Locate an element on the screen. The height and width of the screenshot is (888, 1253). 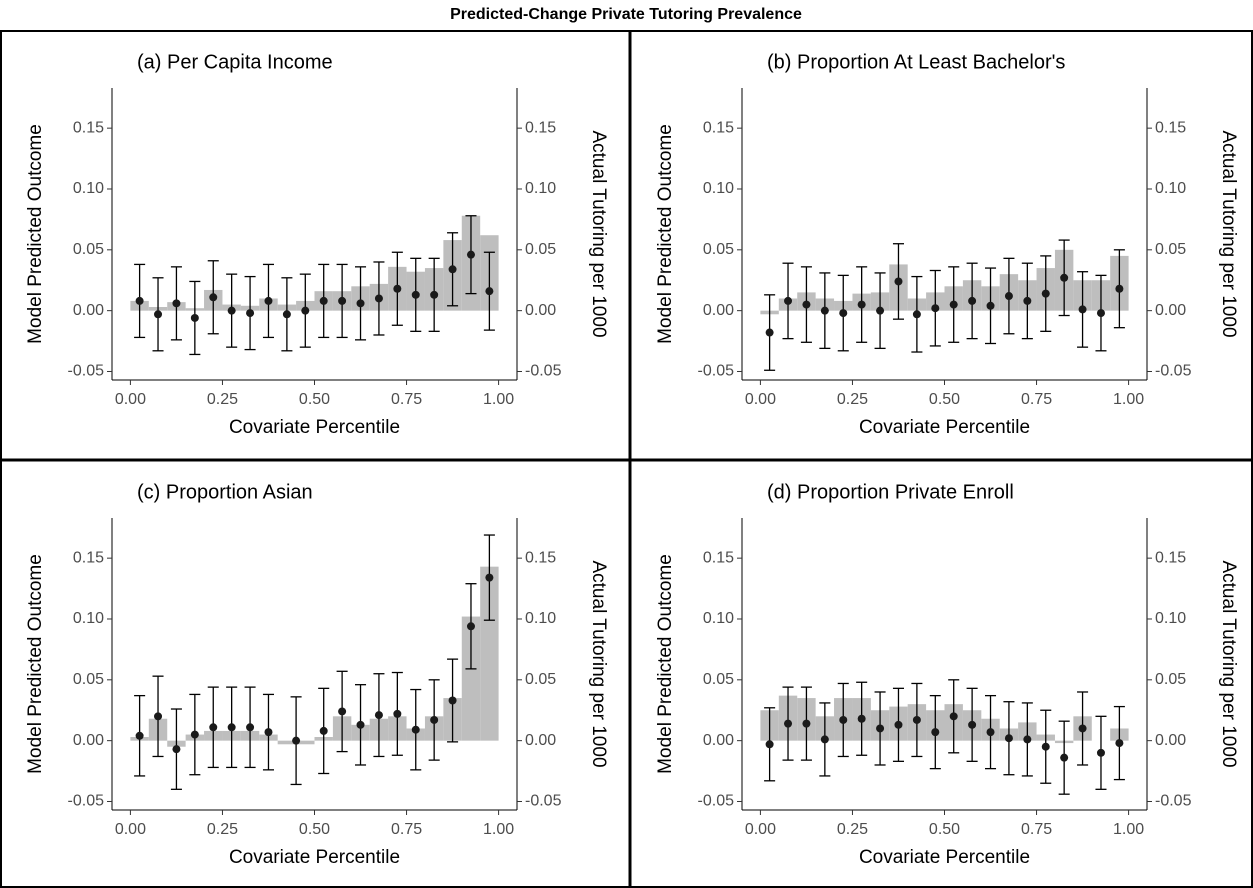
panel-title: (a) Per Capita Income is located at coordinates (235, 62).